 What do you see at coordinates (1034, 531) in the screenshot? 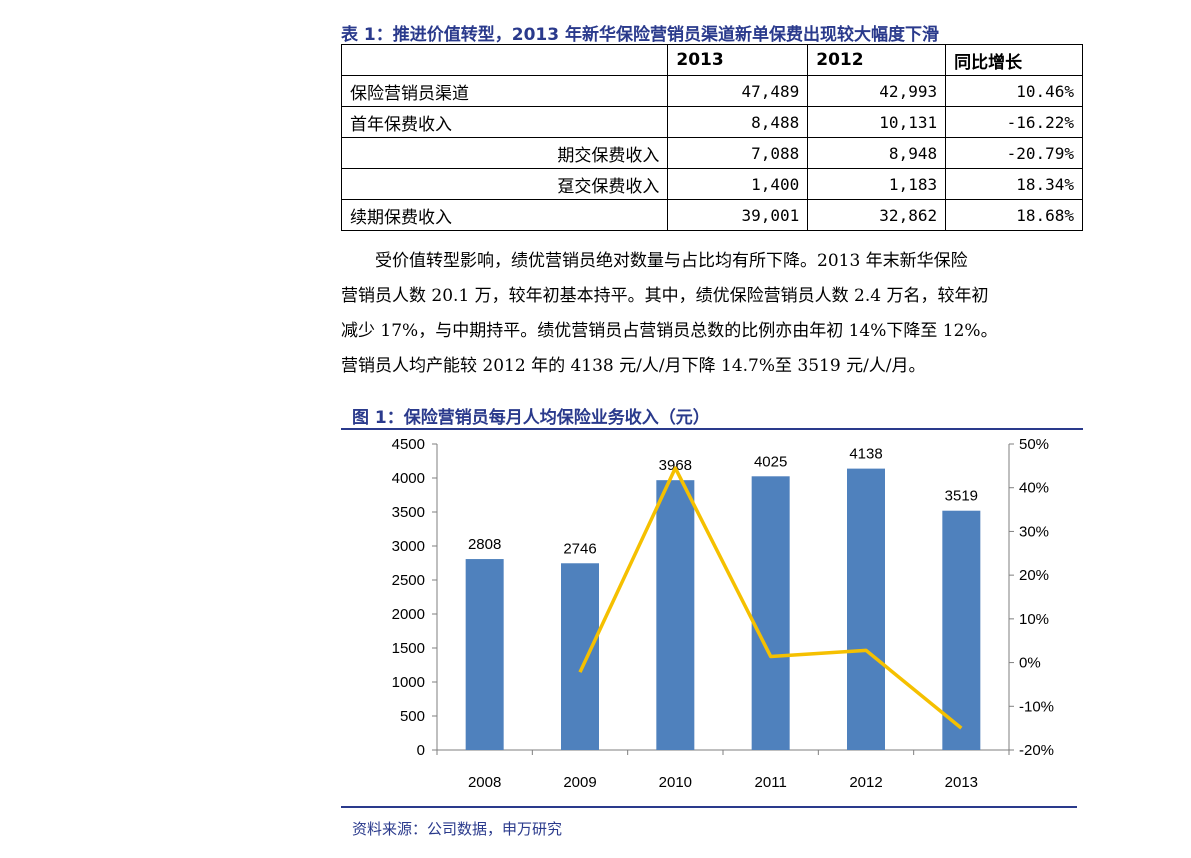
I see `right-tick-label: 30%` at bounding box center [1034, 531].